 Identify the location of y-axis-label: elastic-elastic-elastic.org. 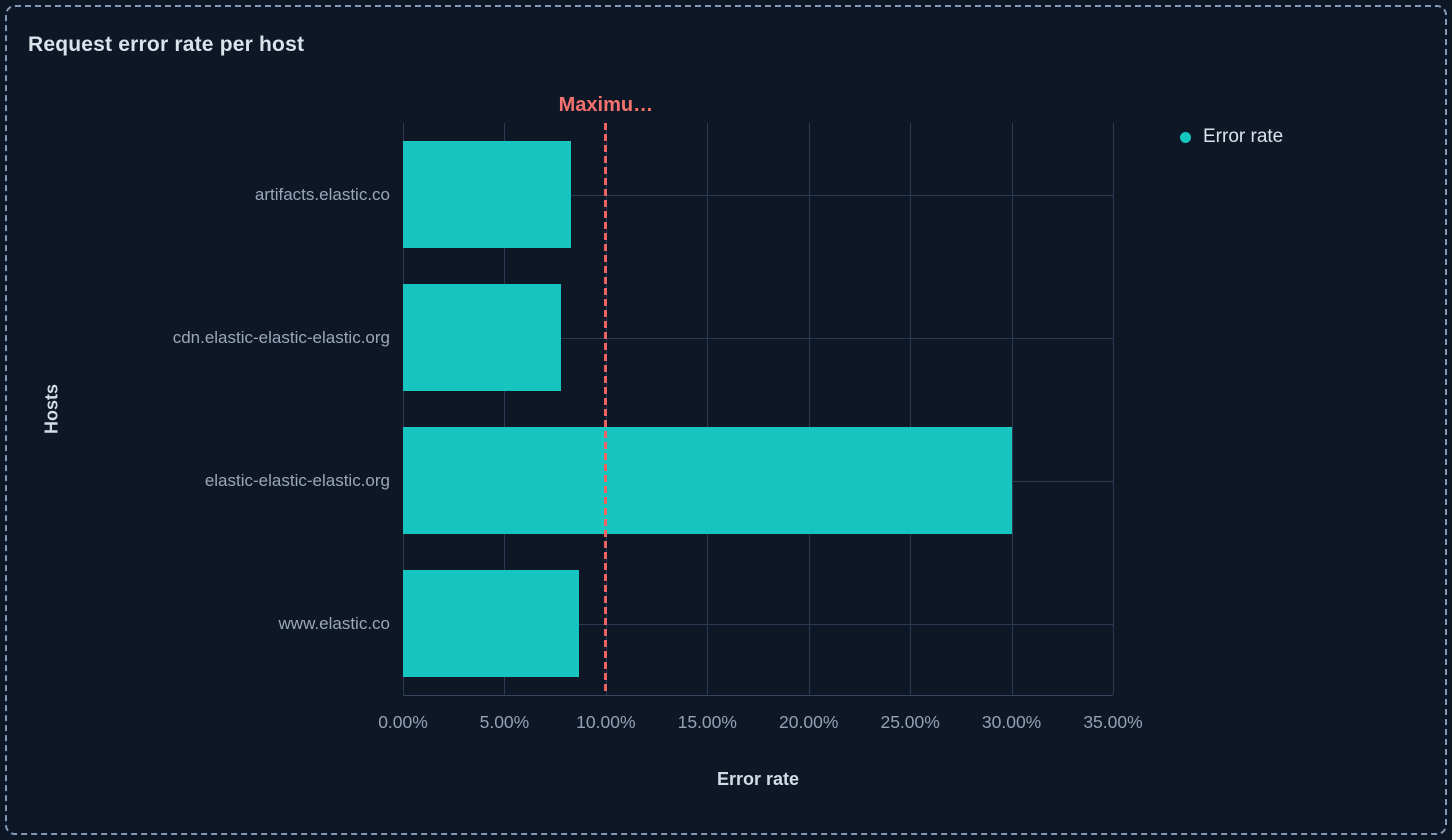
(297, 480).